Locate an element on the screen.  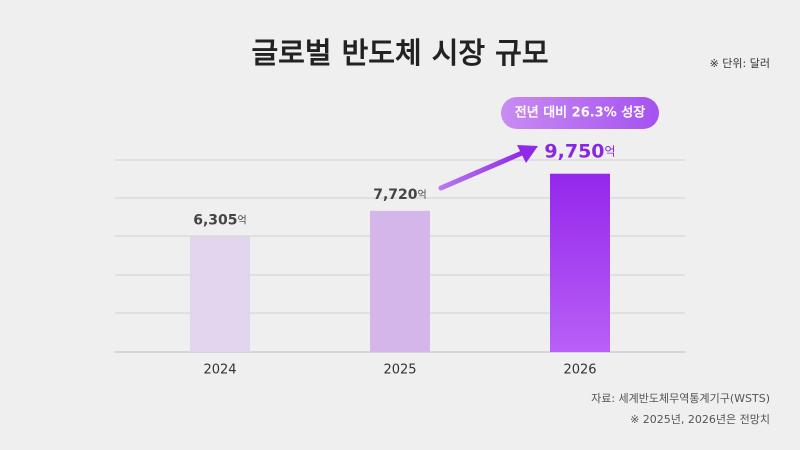
x-tick-label: 2024 is located at coordinates (219, 370).